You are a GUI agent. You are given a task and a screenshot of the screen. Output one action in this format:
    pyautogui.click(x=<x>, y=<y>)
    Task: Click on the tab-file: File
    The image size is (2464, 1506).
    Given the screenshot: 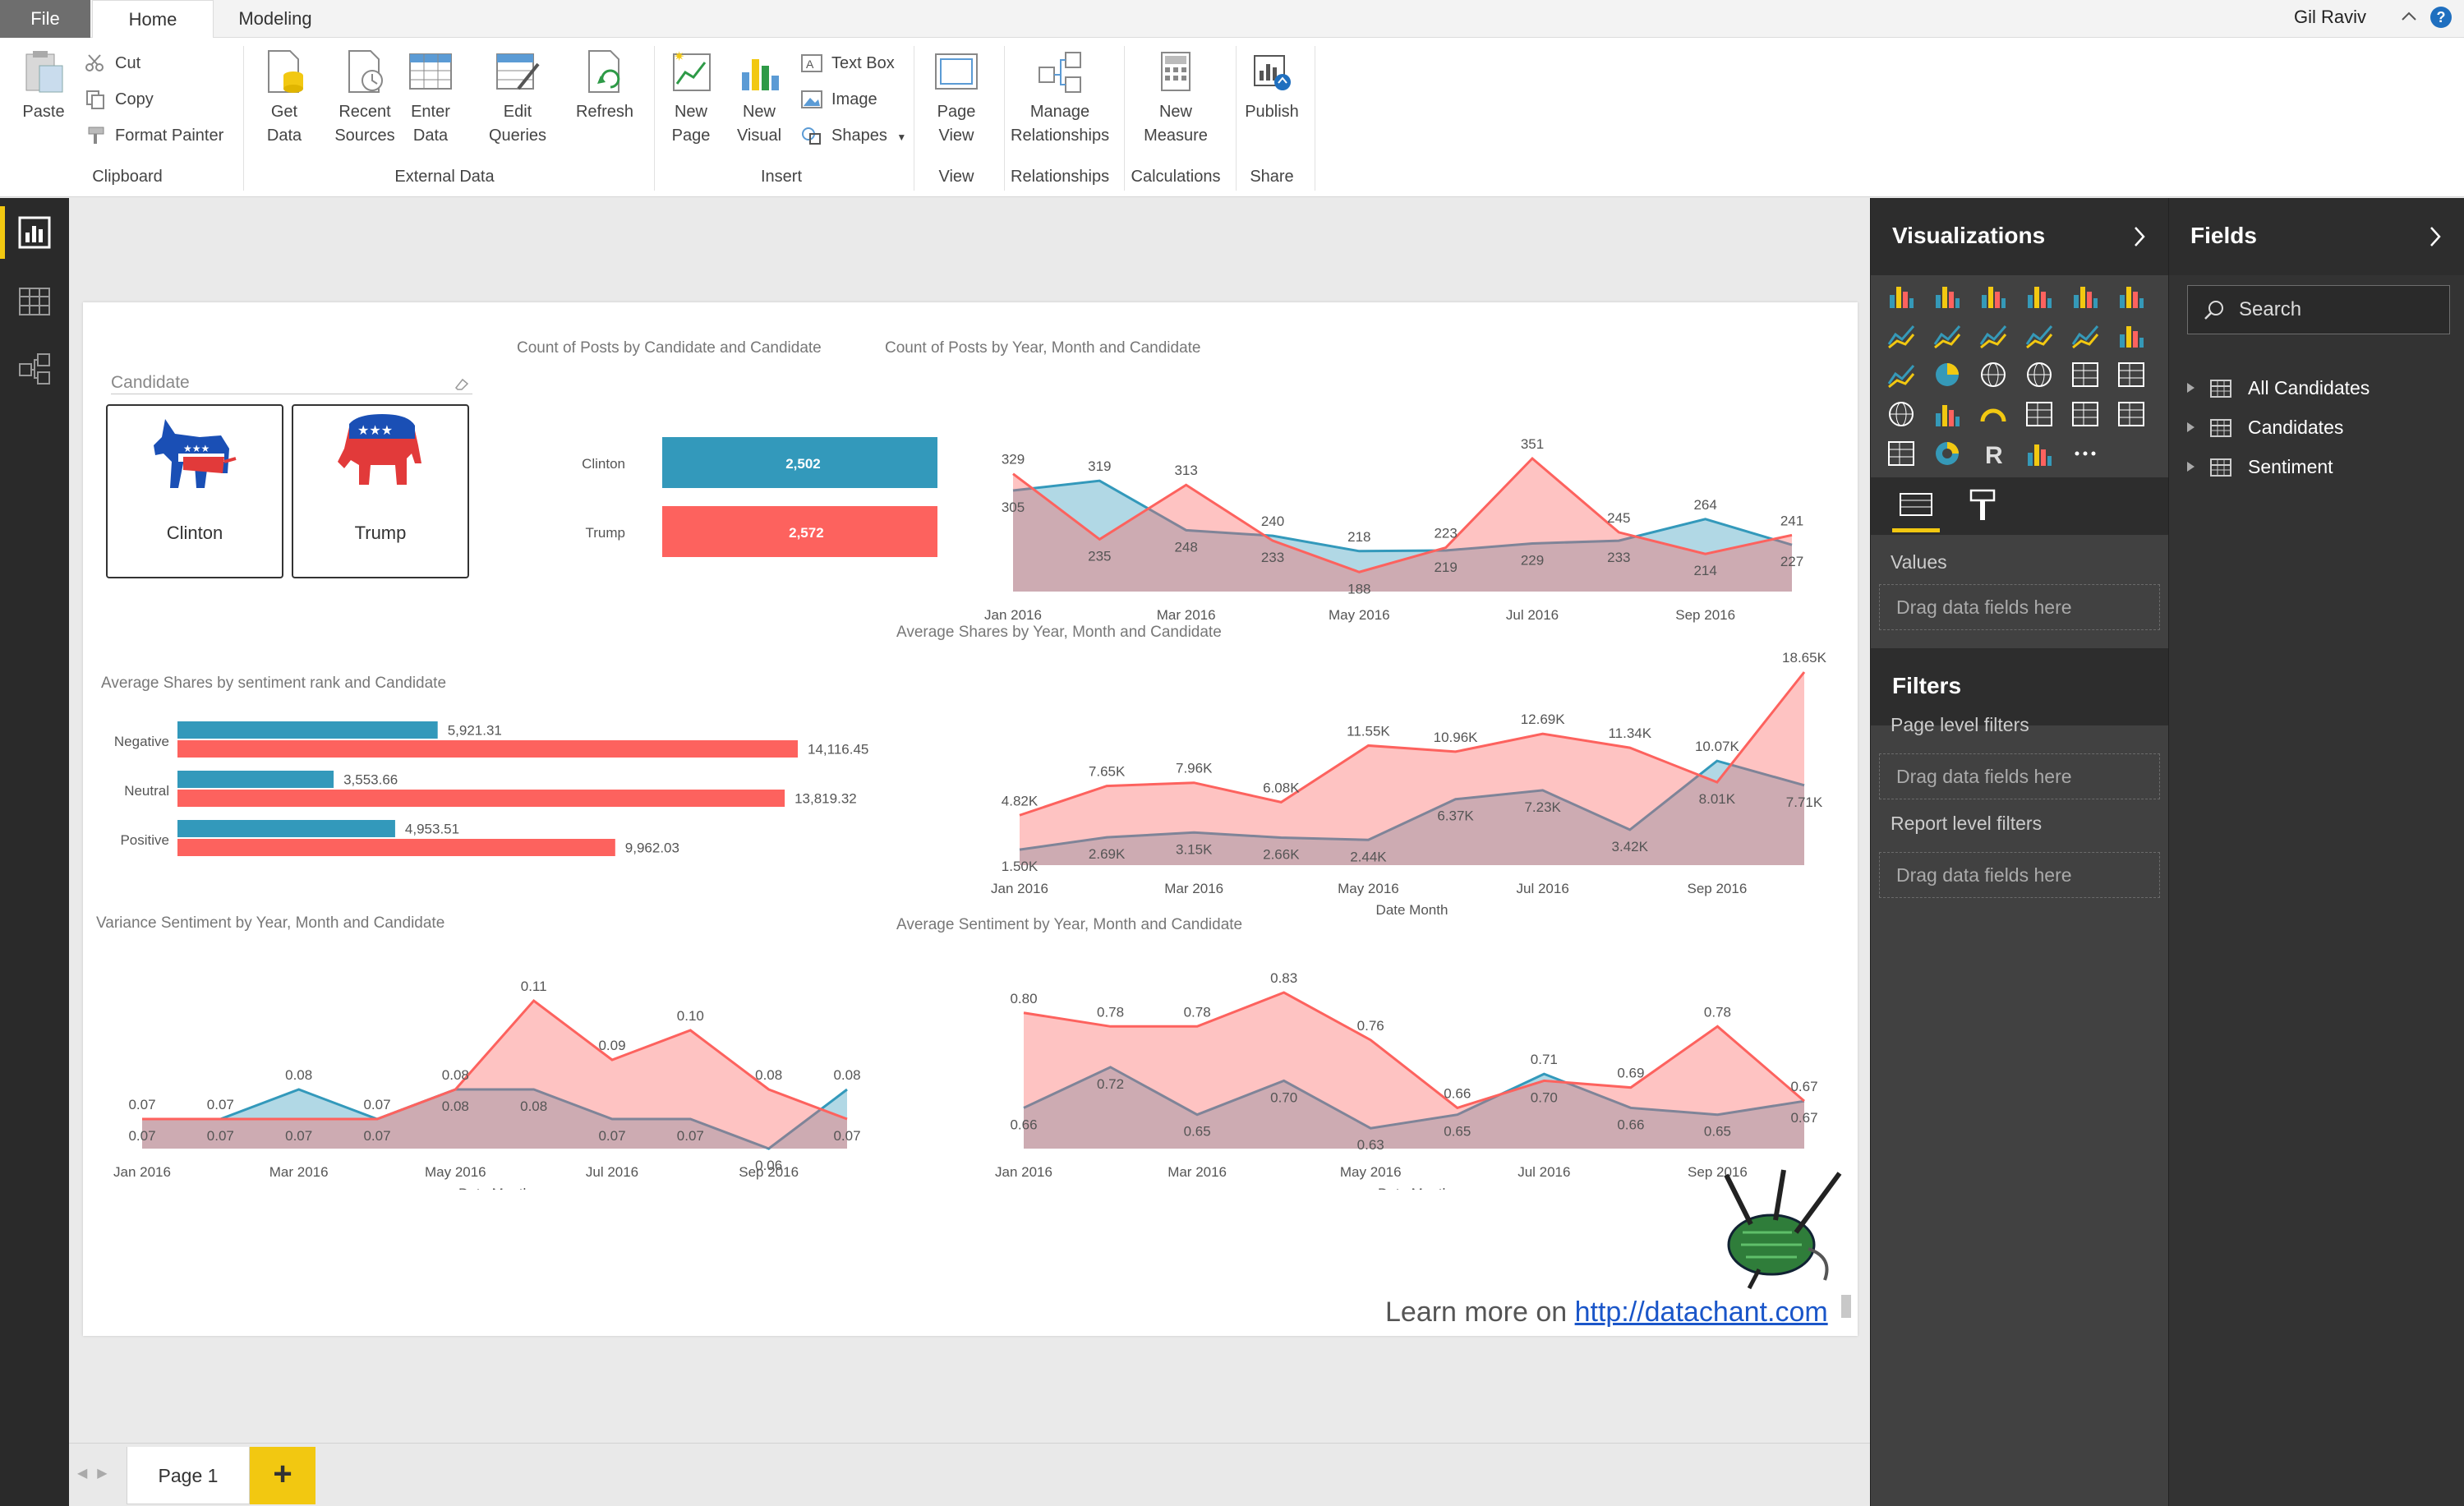 What is the action you would take?
    pyautogui.click(x=45, y=19)
    